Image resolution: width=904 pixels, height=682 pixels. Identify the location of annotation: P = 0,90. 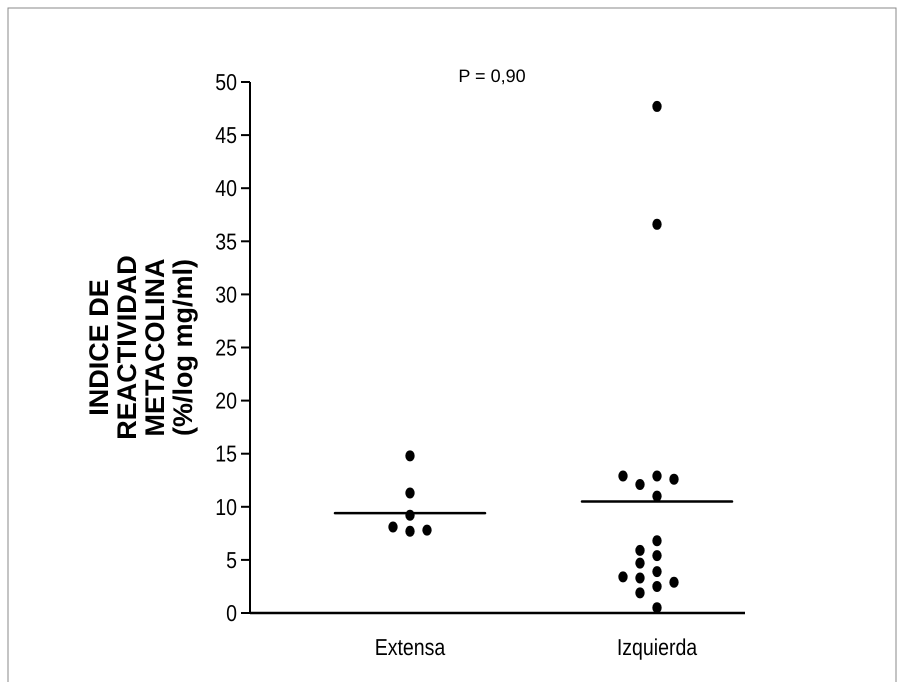
(492, 76).